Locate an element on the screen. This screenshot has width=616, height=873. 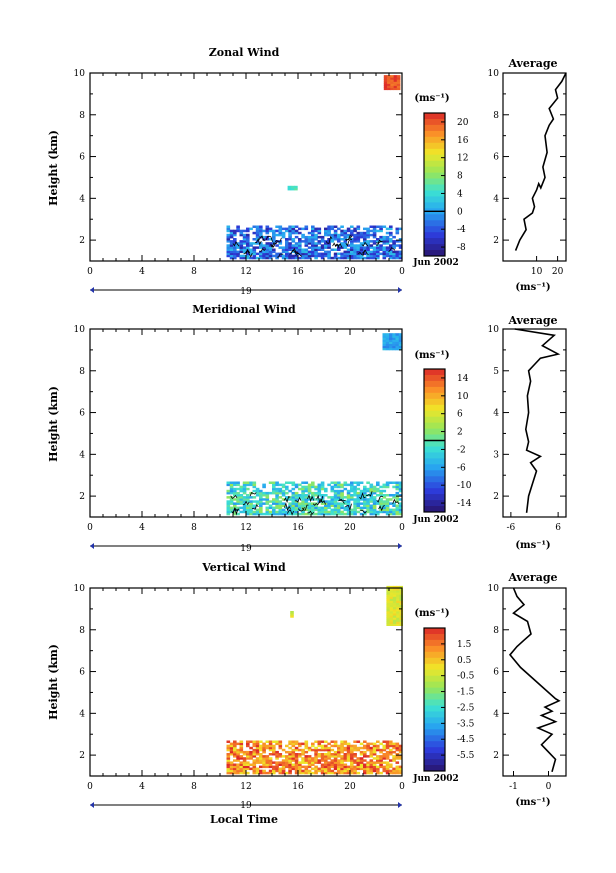
colorbar-segment is located at coordinates (434, 467).